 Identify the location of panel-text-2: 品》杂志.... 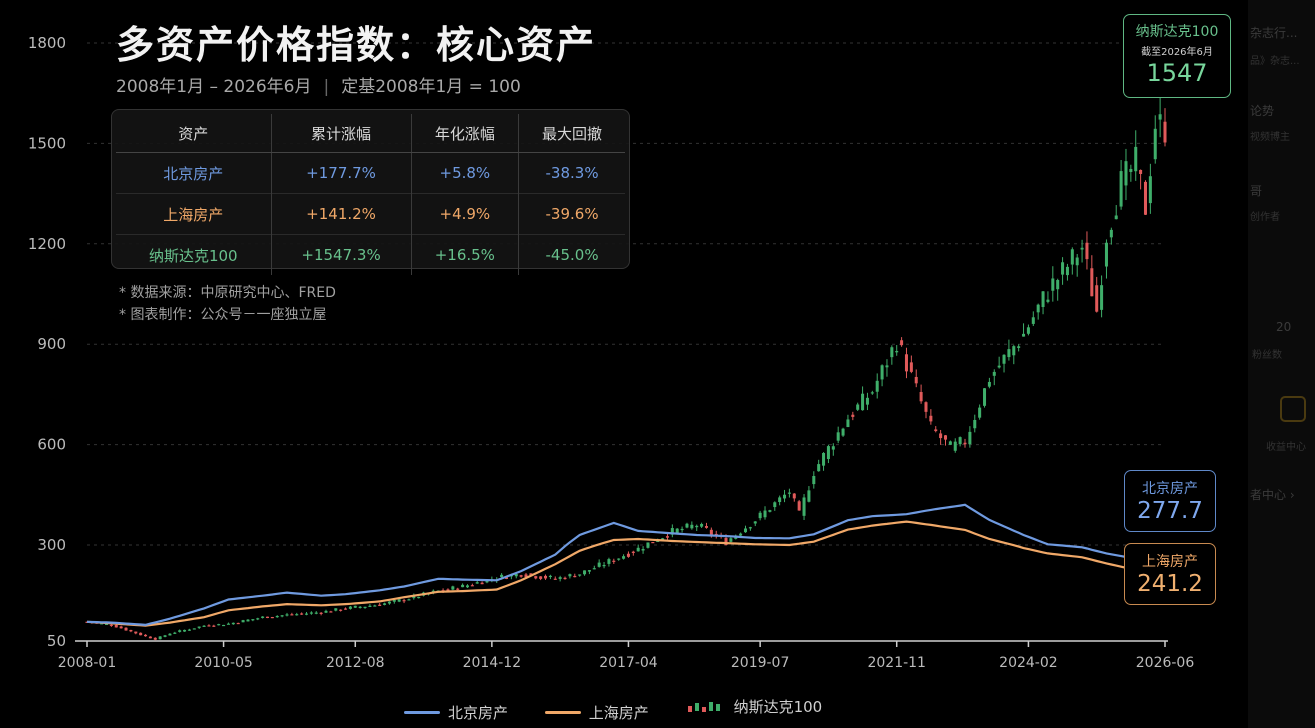
(1275, 61).